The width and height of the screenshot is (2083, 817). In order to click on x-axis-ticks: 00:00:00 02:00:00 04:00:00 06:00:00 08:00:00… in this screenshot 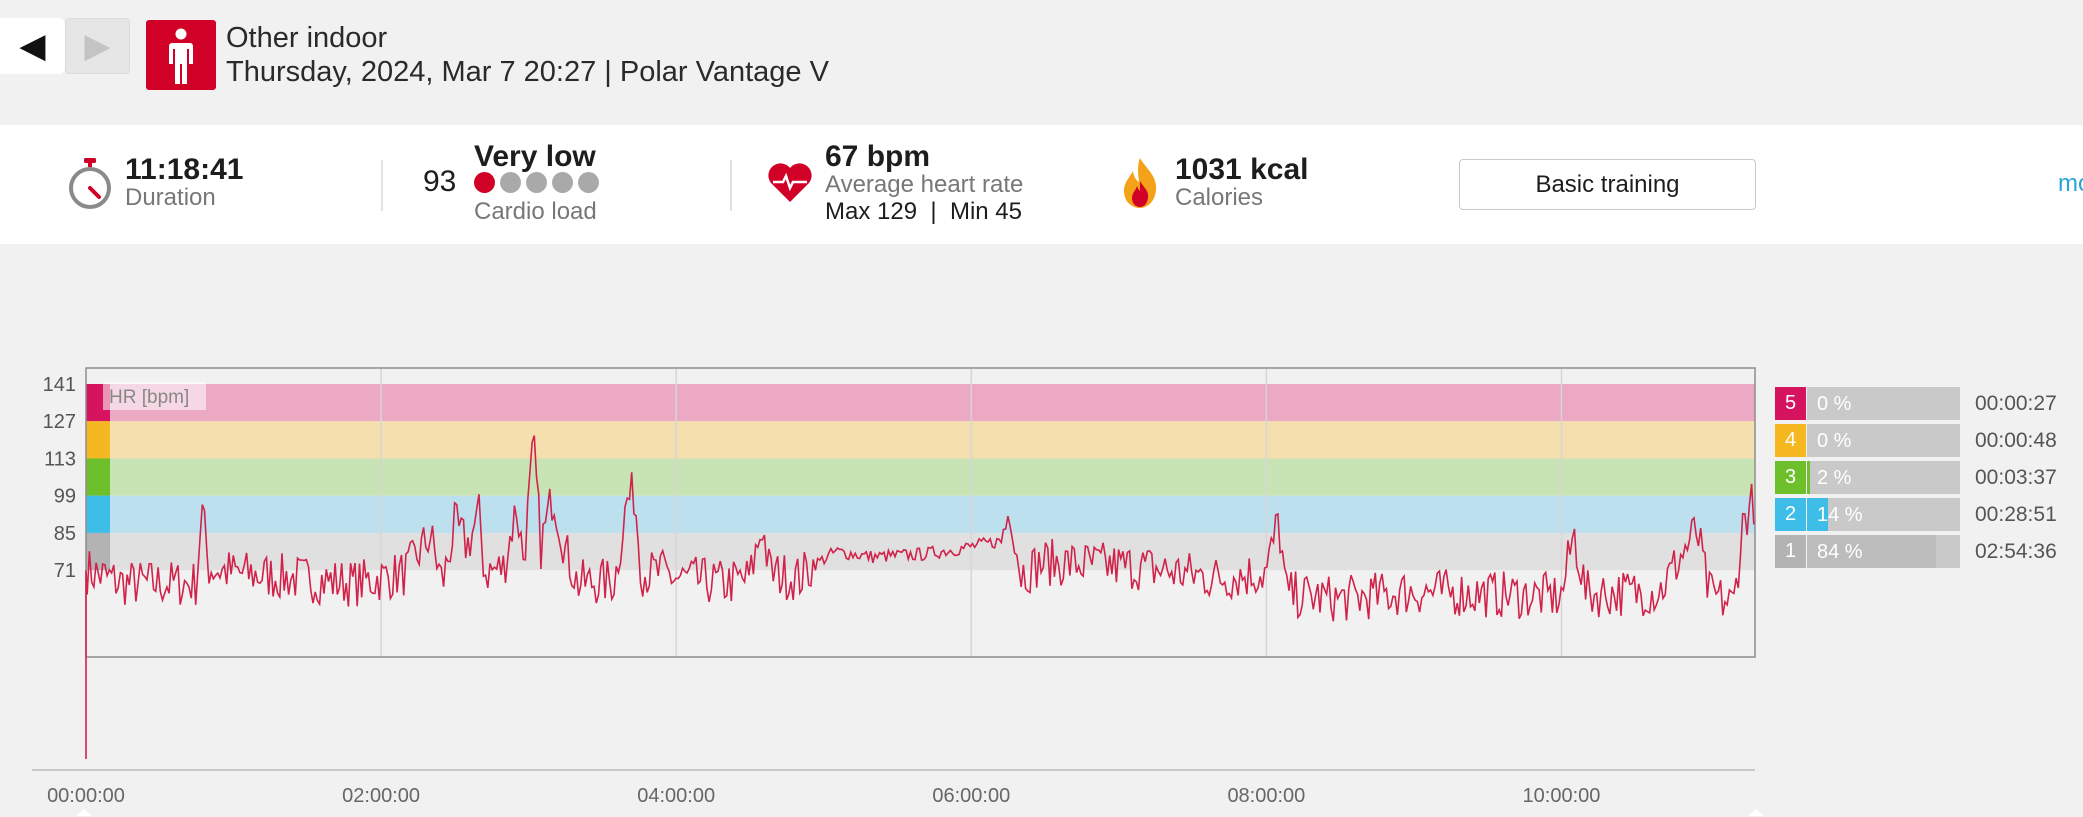, I will do `click(823, 796)`.